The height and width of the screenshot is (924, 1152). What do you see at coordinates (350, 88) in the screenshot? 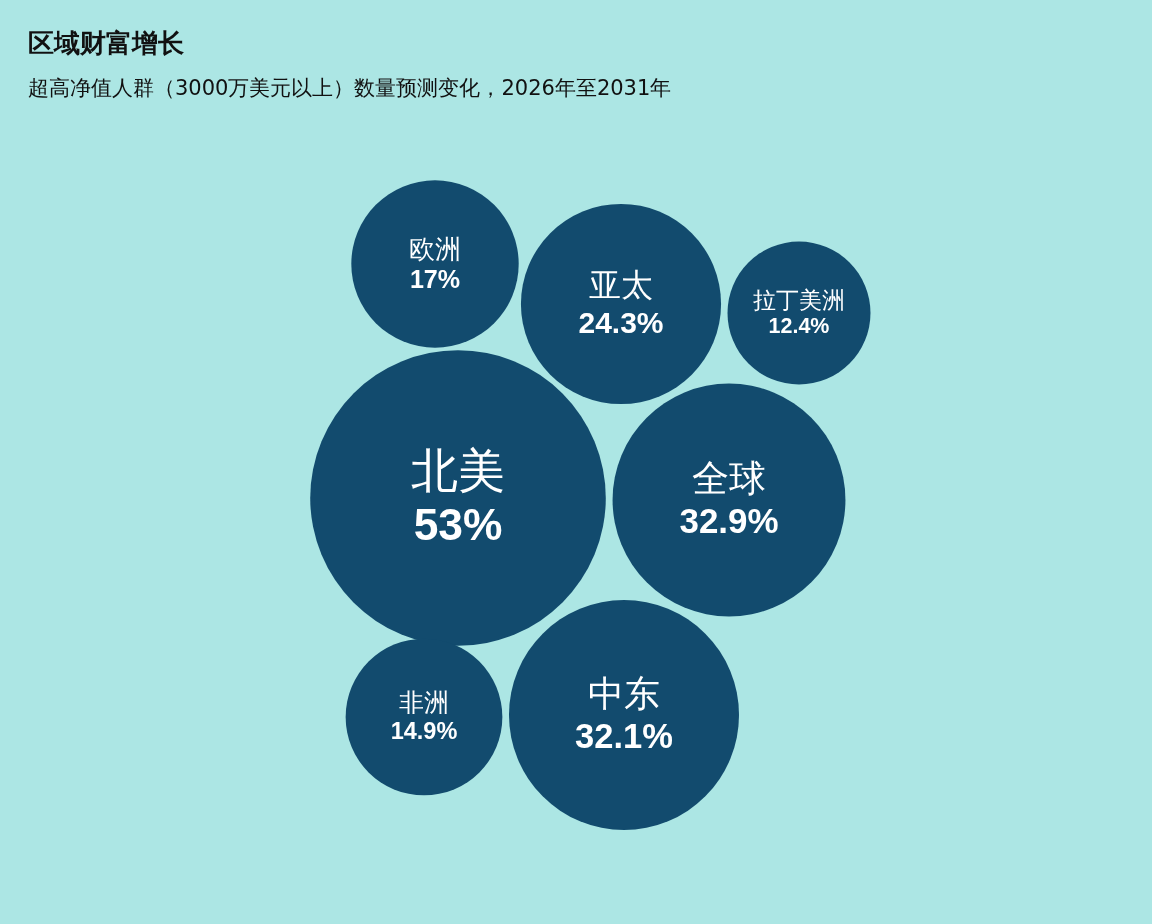
I see `text: 超高净值人群（3000万美元以上）数量预测变化，2026年至2031年` at bounding box center [350, 88].